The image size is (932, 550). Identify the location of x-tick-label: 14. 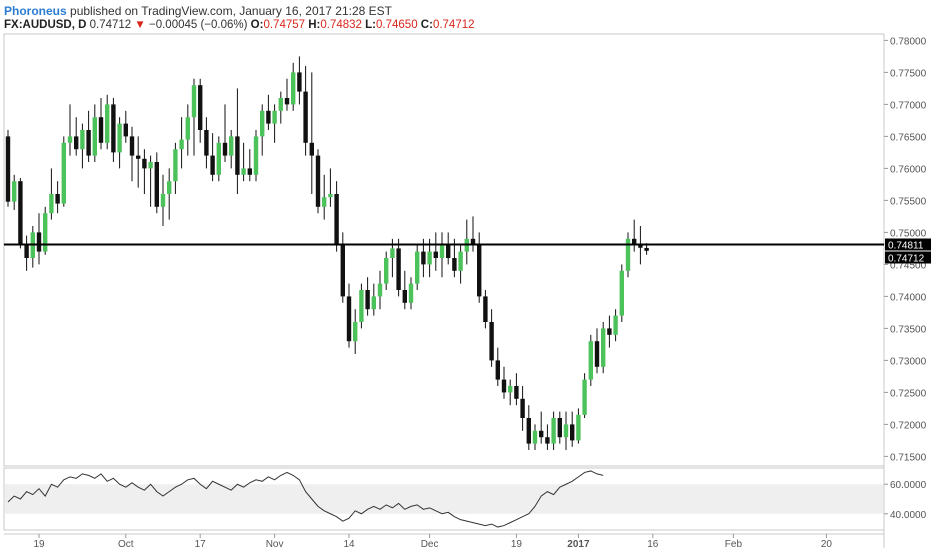
(349, 544).